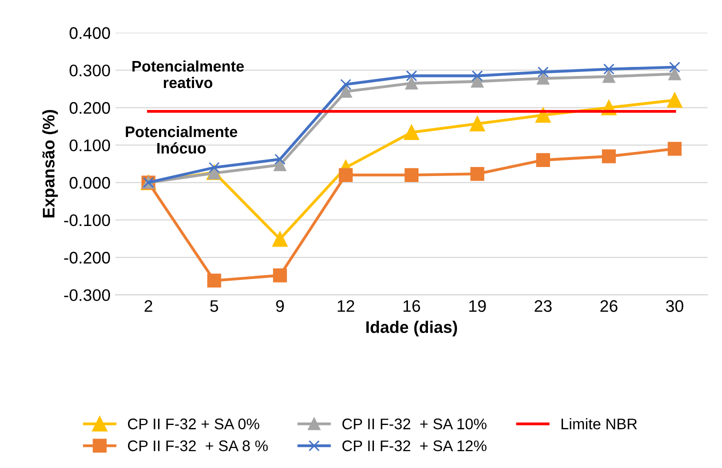  I want to click on annotation: Potencialmente Inócuo, so click(182, 140).